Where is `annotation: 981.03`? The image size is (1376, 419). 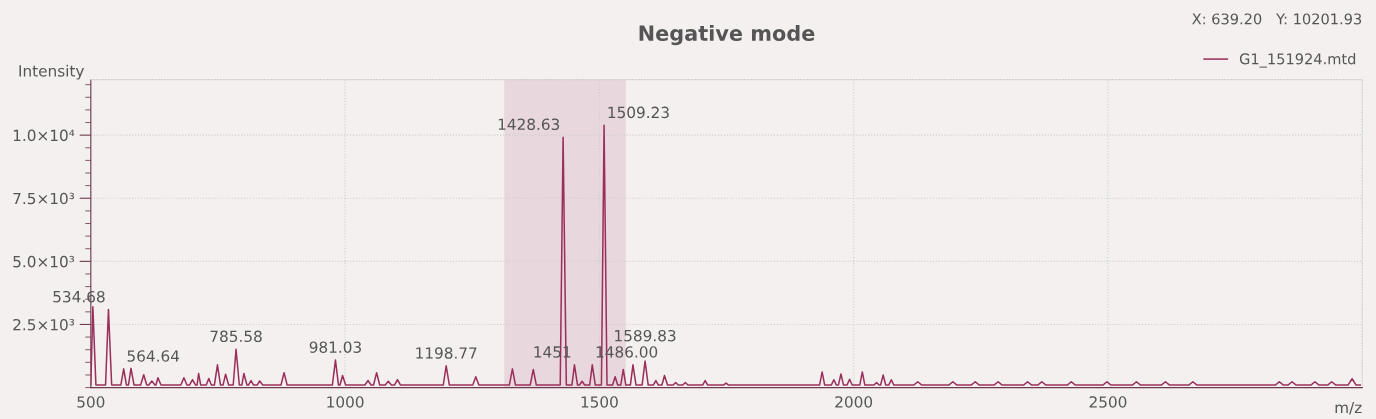 annotation: 981.03 is located at coordinates (335, 347).